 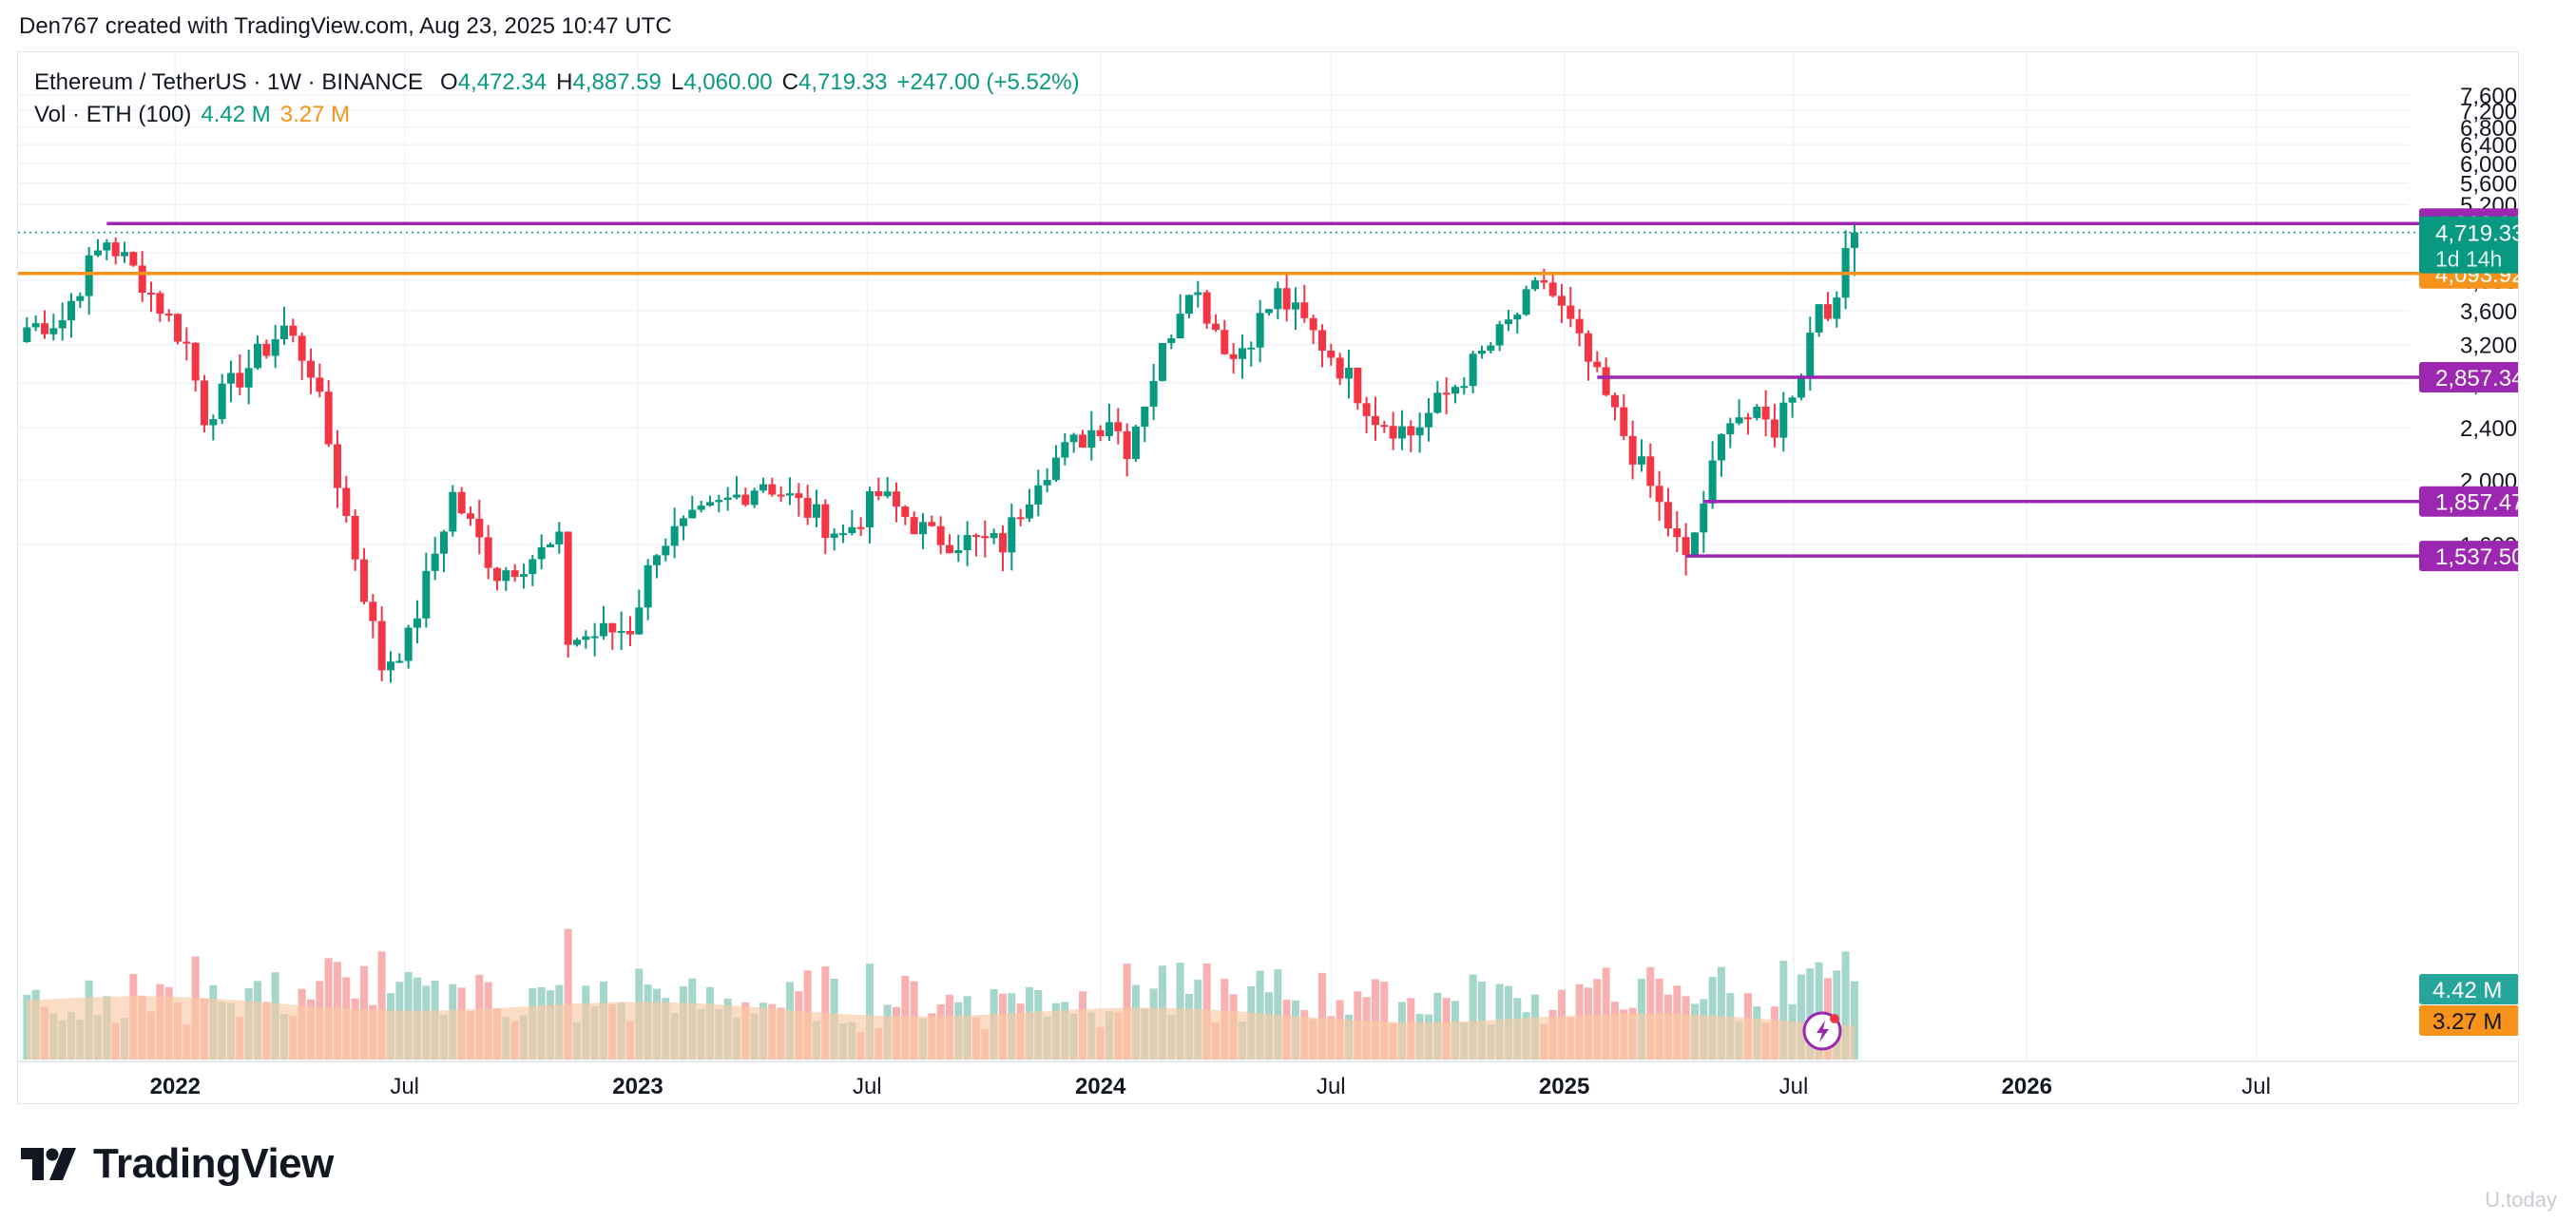 What do you see at coordinates (557, 115) in the screenshot?
I see `volume-row: Vol · ETH (100) 4.42 M 3.27 M` at bounding box center [557, 115].